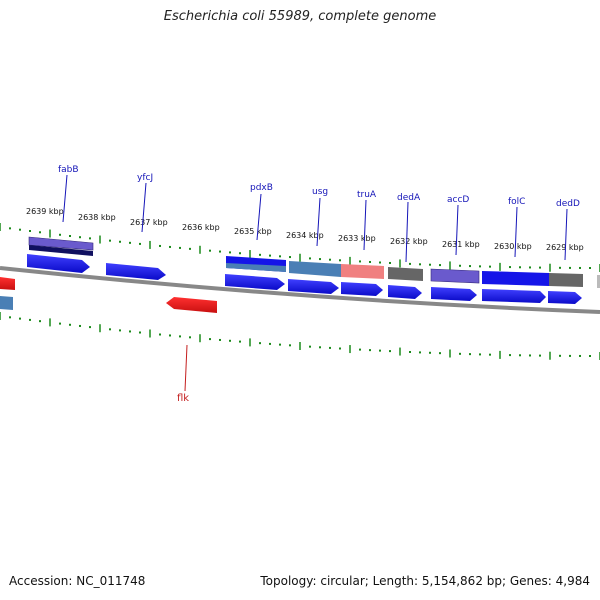  What do you see at coordinates (61, 243) in the screenshot?
I see `gene-fabB` at bounding box center [61, 243].